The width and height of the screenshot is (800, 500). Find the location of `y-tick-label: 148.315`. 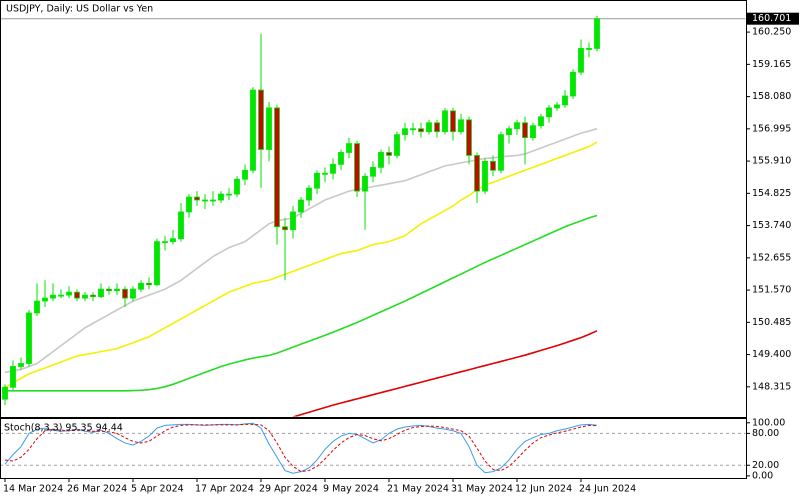

y-tick-label: 148.315 is located at coordinates (771, 386).